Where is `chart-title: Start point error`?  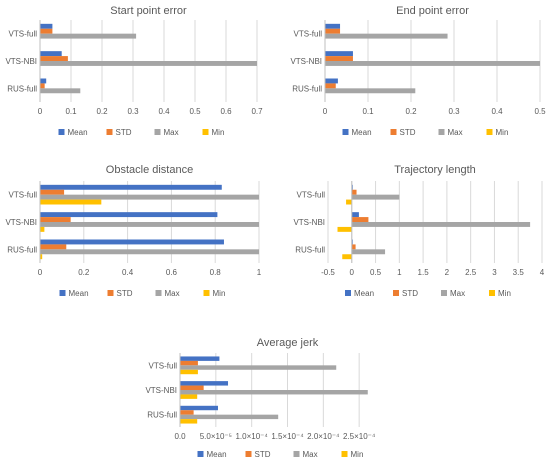 chart-title: Start point error is located at coordinates (148, 11).